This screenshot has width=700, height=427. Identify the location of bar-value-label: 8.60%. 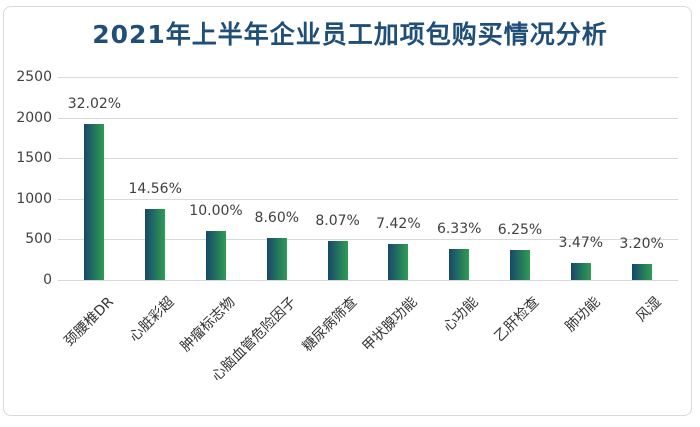
(277, 218).